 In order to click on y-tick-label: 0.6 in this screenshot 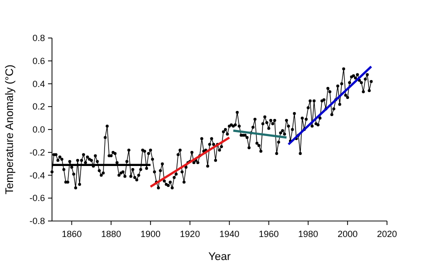, I will do `click(38, 61)`.